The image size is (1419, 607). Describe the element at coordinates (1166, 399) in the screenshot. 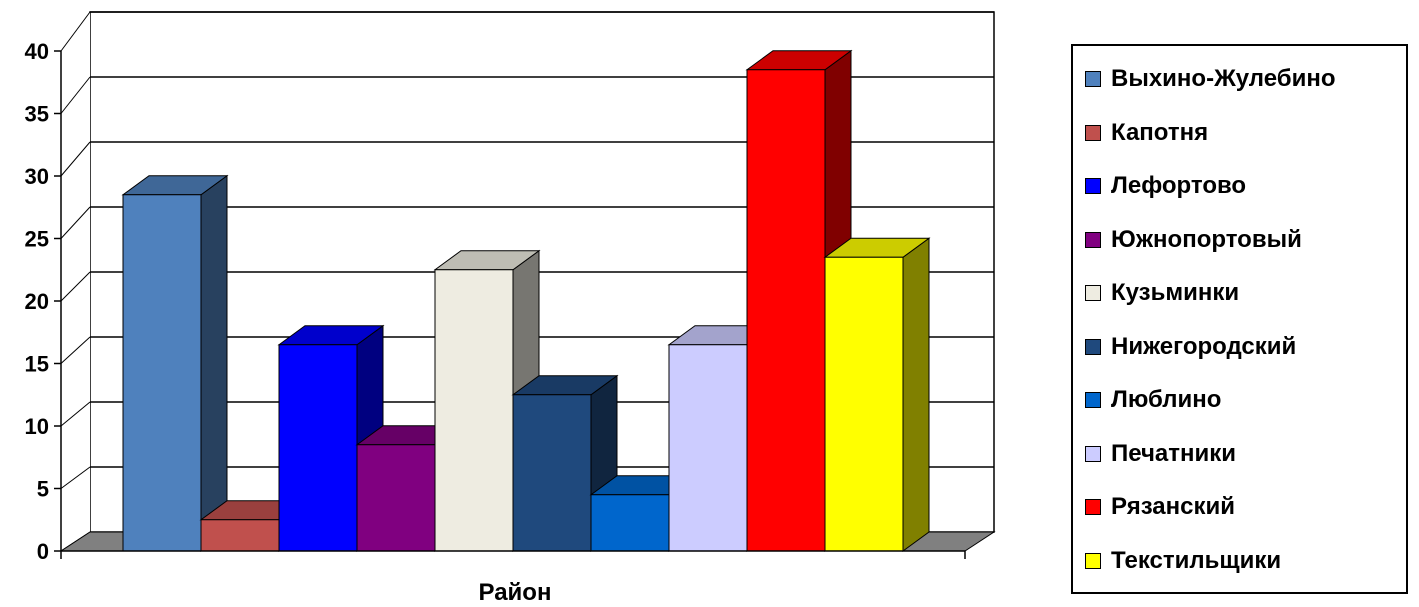

I see `legend-label: Люблино` at that location.